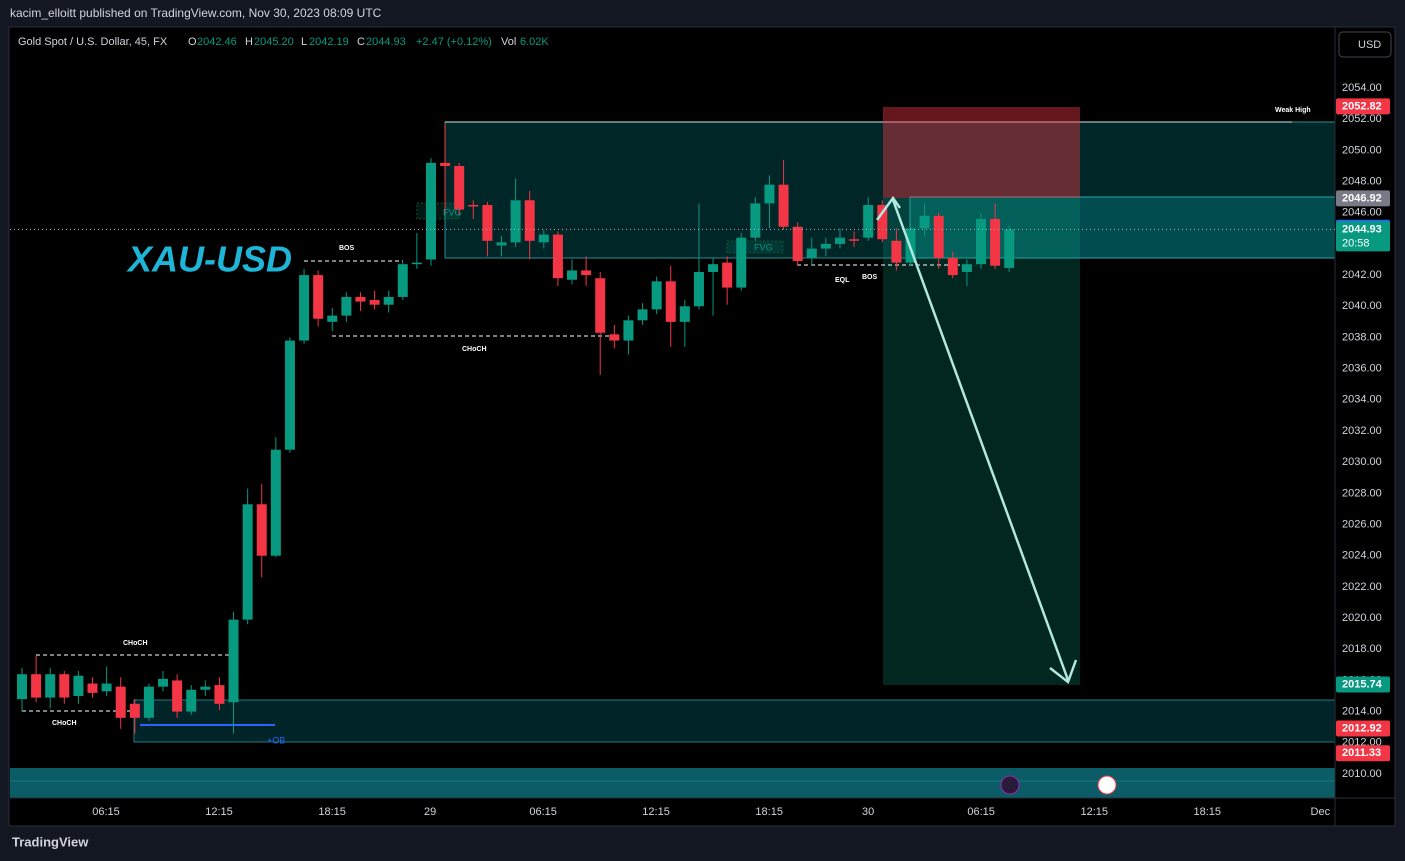  Describe the element at coordinates (1321, 812) in the screenshot. I see `x-tick-label: Dec` at that location.